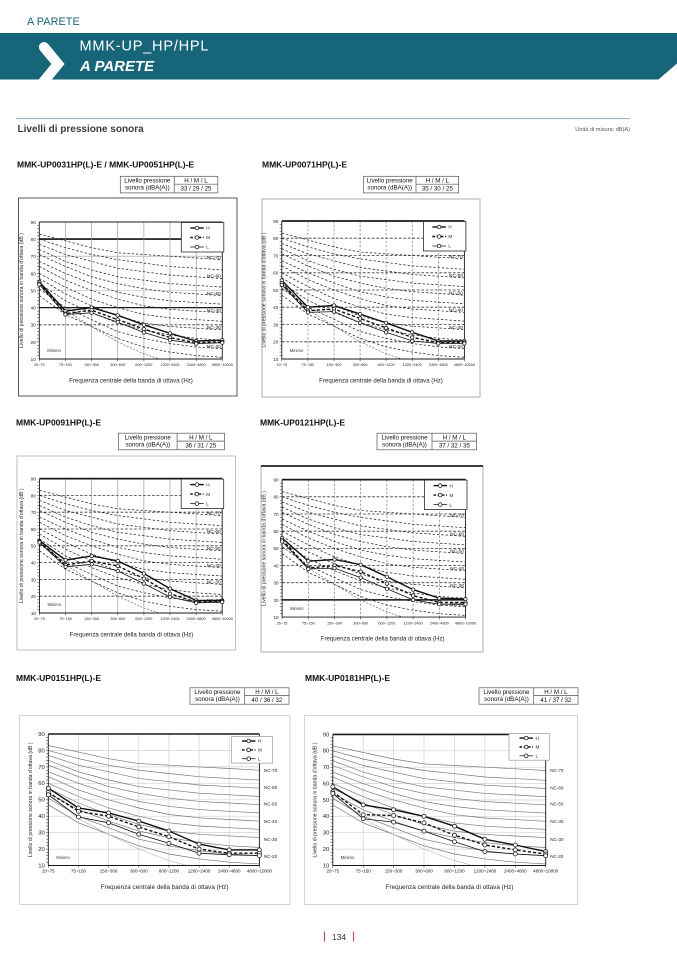 Image resolution: width=677 pixels, height=963 pixels. What do you see at coordinates (267, 700) in the screenshot?
I see `svg-text: 40 / 36 / 32` at bounding box center [267, 700].